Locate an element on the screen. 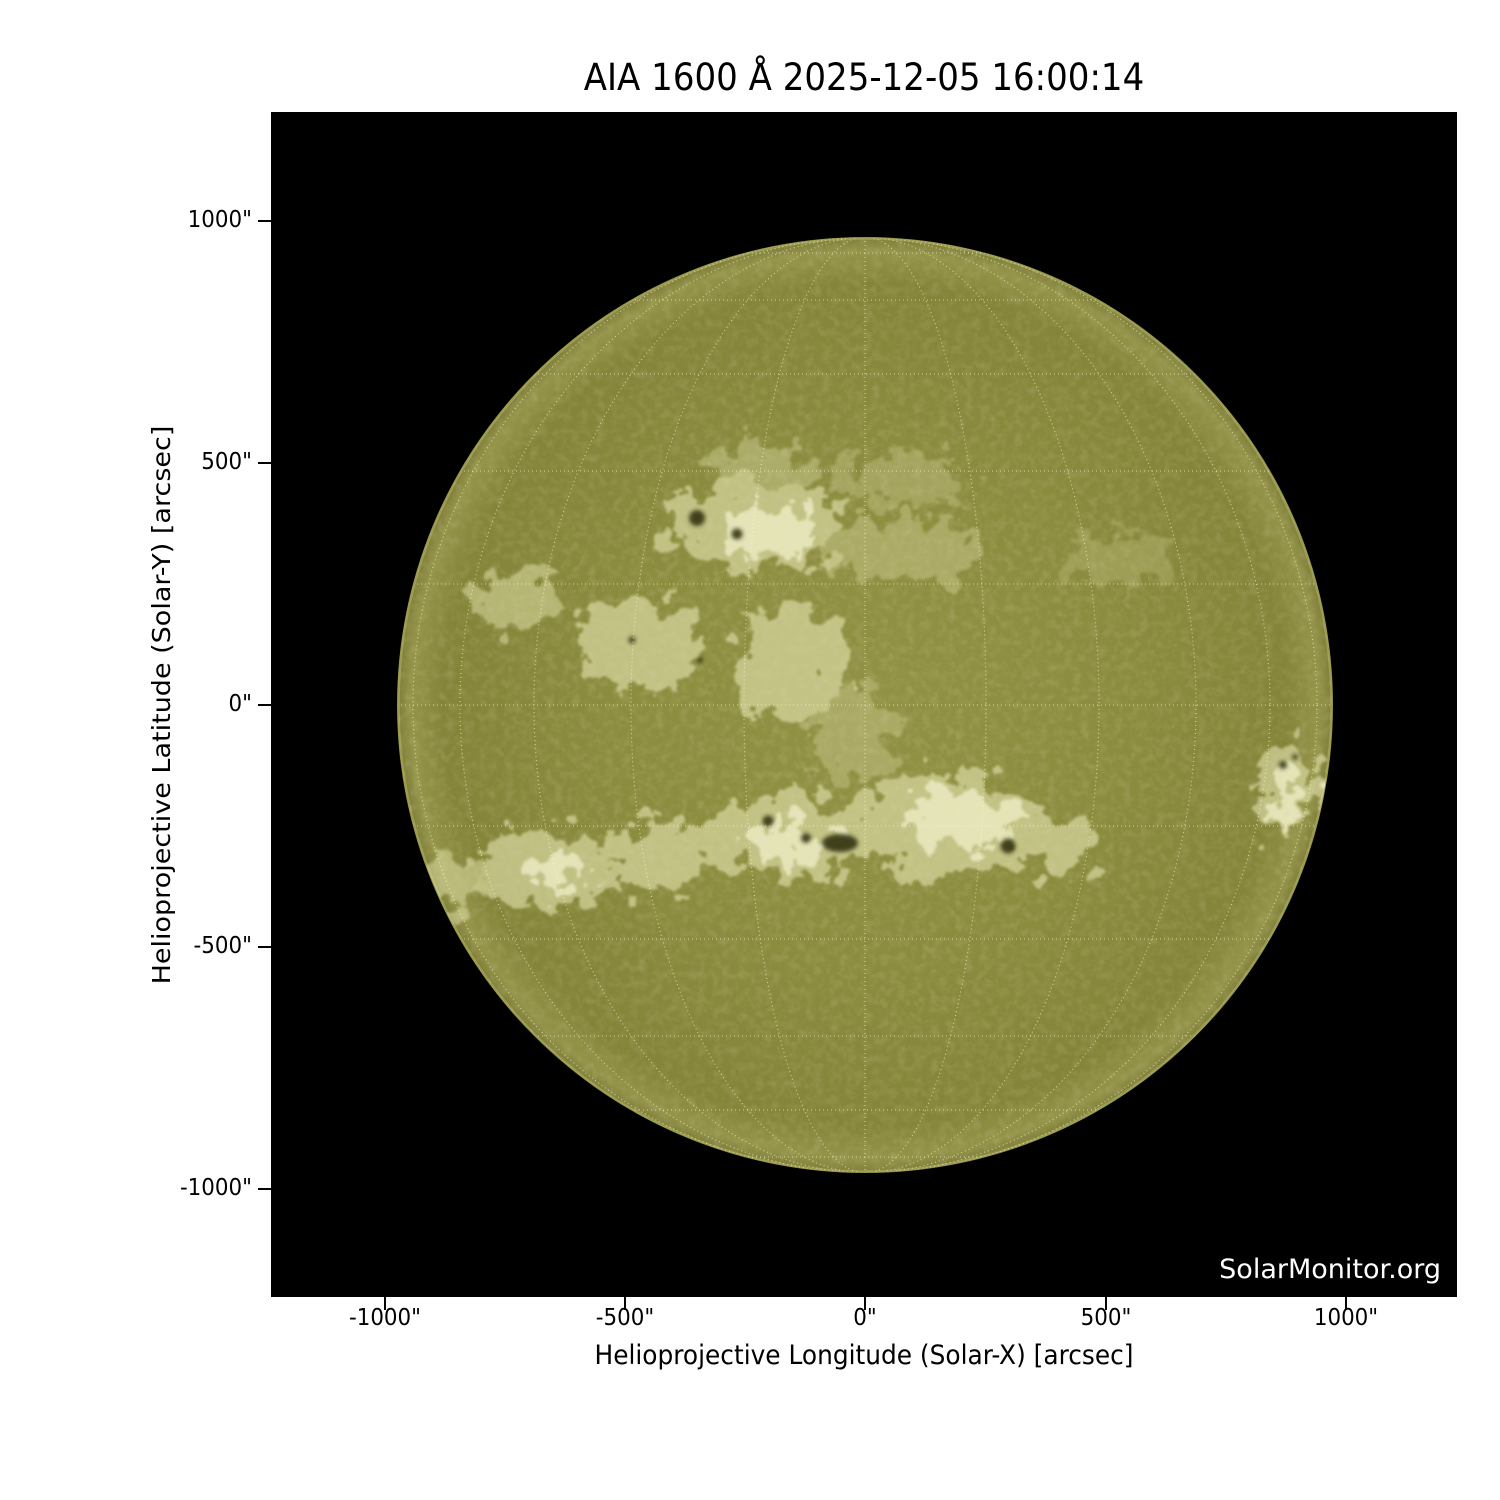 Image resolution: width=1500 pixels, height=1500 pixels. y-tick-label: 0" is located at coordinates (240, 704).